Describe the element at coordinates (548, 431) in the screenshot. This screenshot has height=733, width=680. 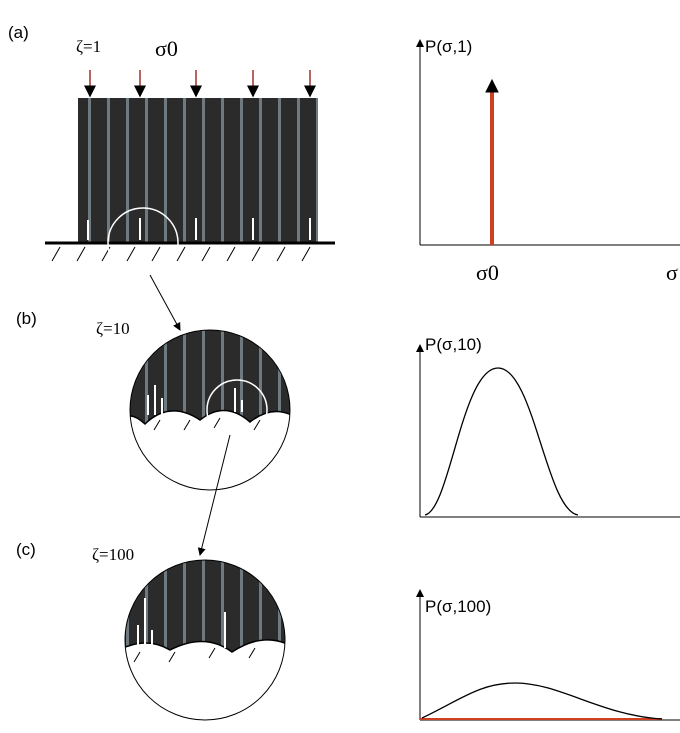
I see `plot-b` at that location.